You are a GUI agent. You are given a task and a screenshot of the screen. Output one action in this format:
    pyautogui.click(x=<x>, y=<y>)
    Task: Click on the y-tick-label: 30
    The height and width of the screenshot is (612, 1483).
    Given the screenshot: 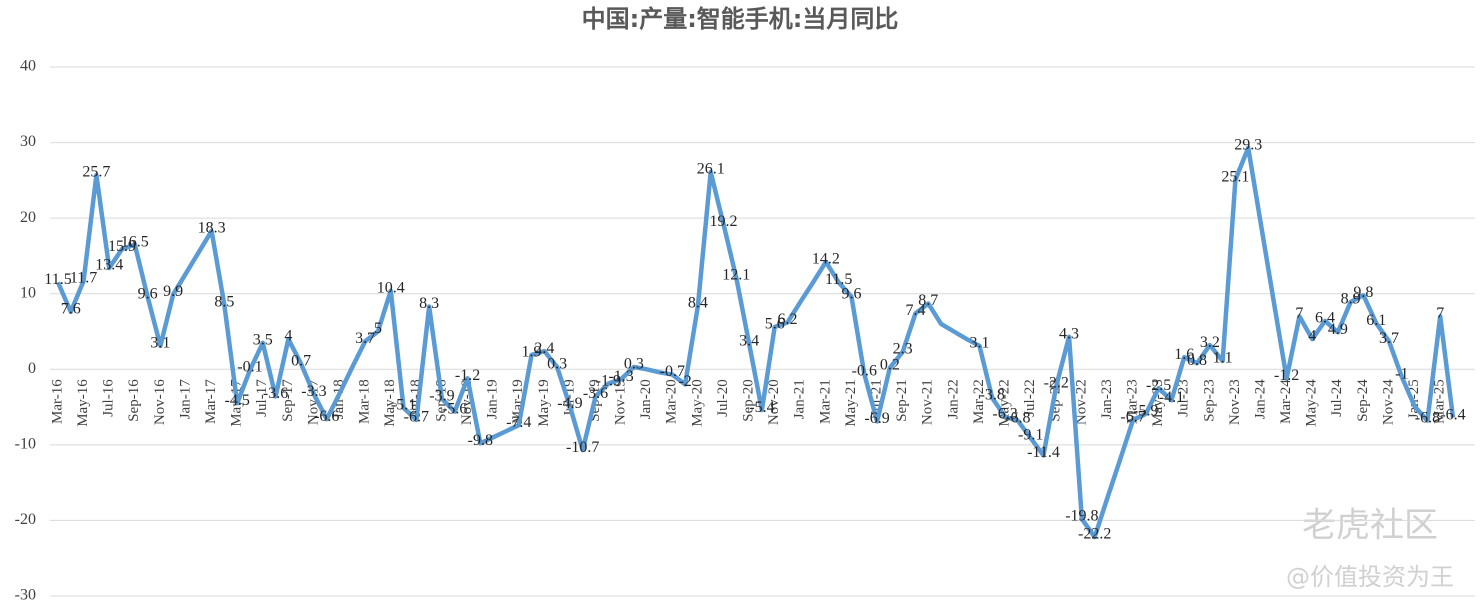 What is the action you would take?
    pyautogui.click(x=28, y=141)
    